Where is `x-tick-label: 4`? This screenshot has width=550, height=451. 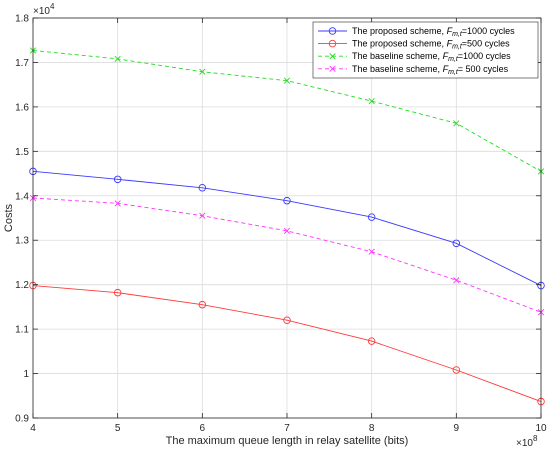 x-tick-label: 4 is located at coordinates (33, 428).